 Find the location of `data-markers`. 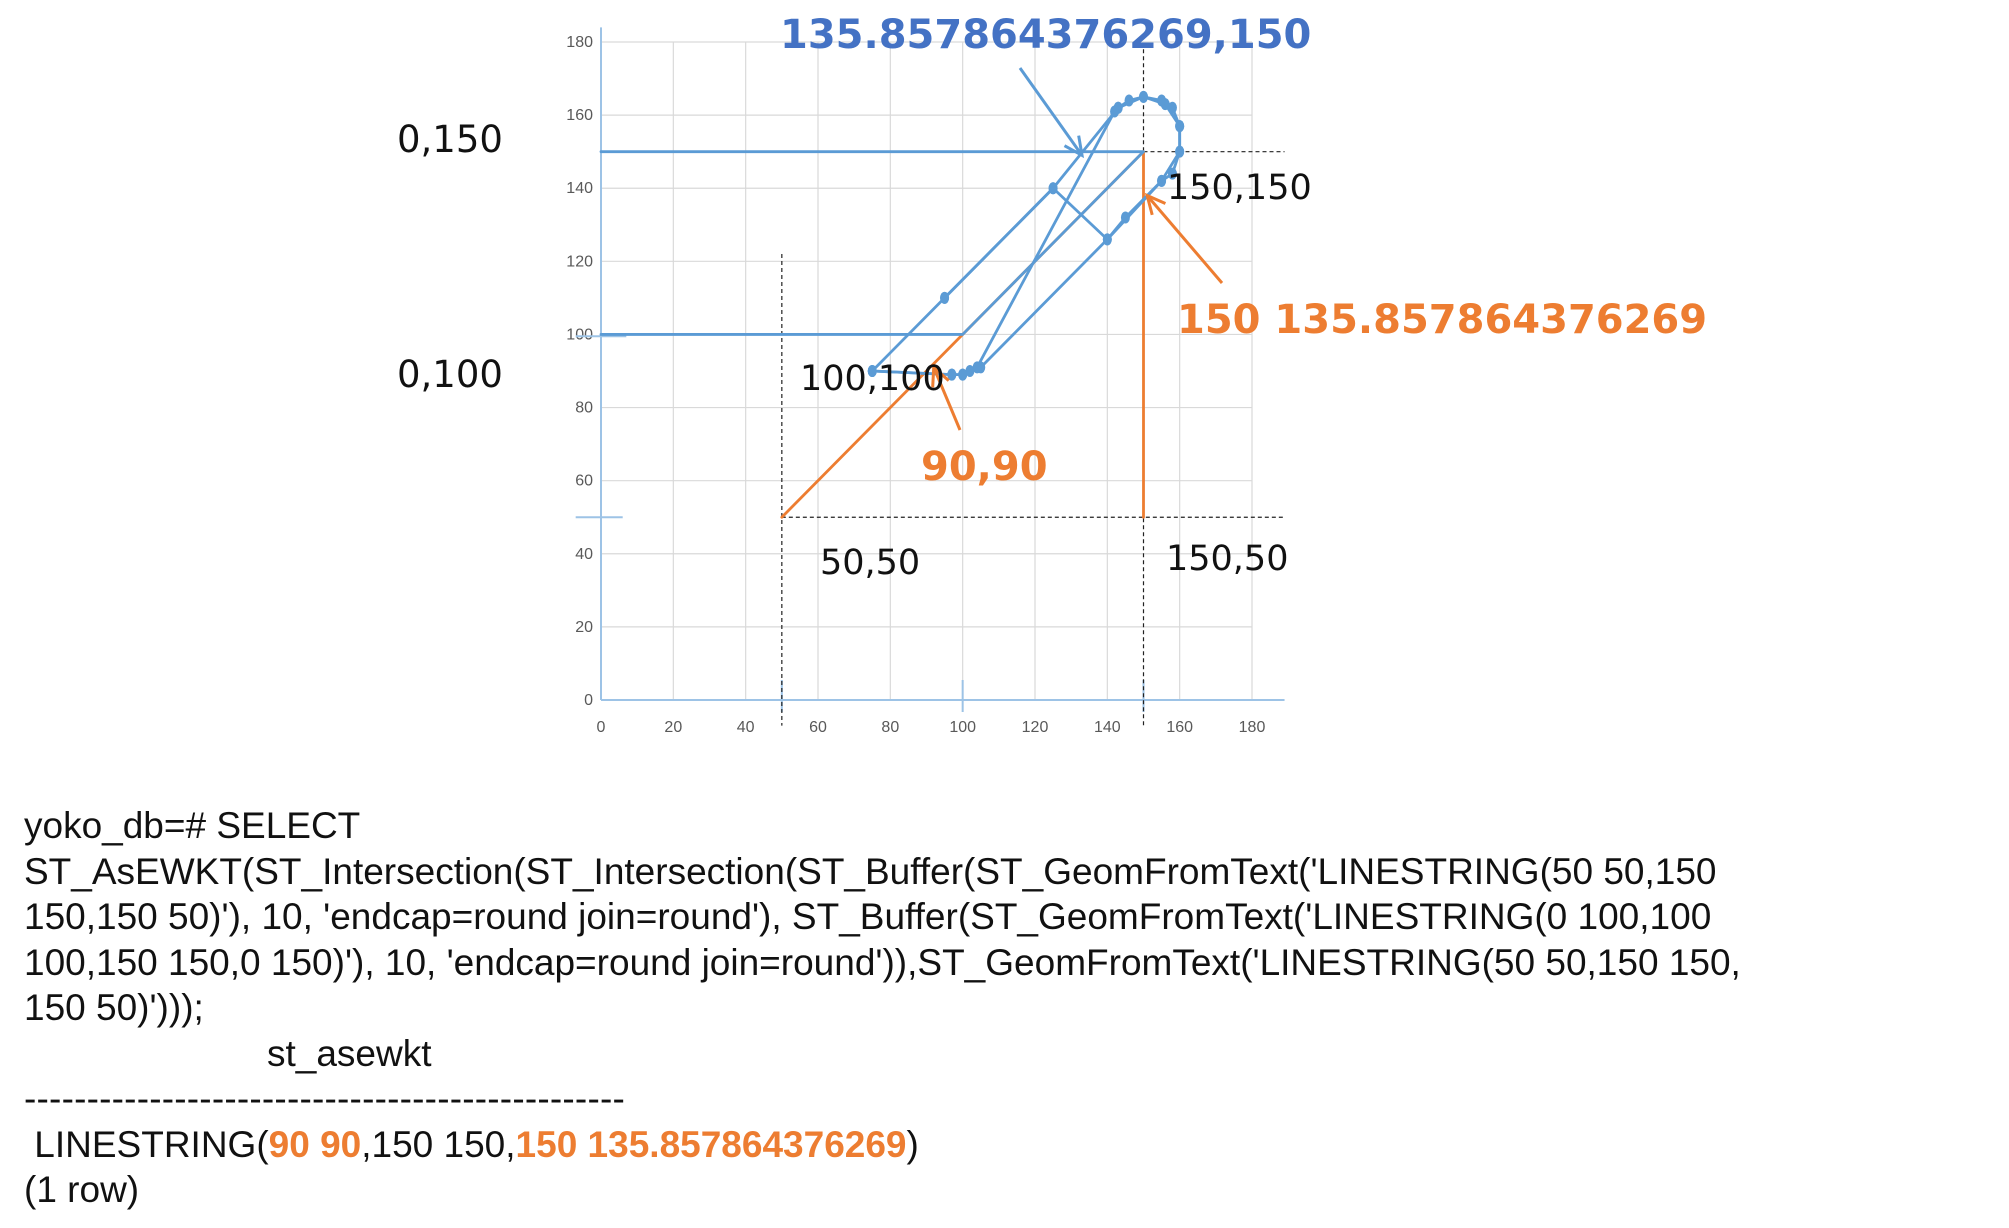

data-markers is located at coordinates (1026, 235).